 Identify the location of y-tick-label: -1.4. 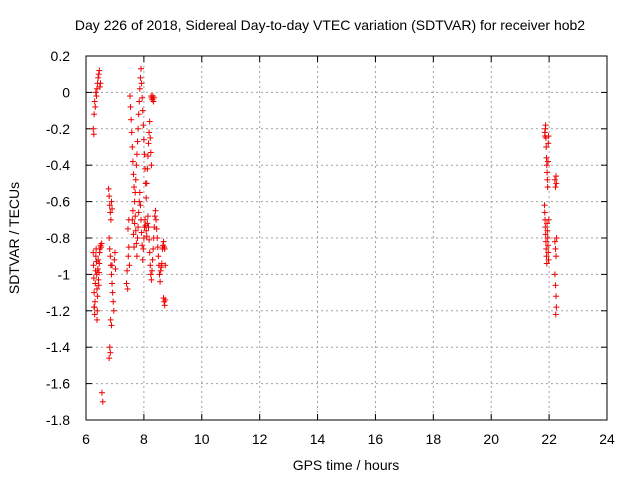
(58, 347).